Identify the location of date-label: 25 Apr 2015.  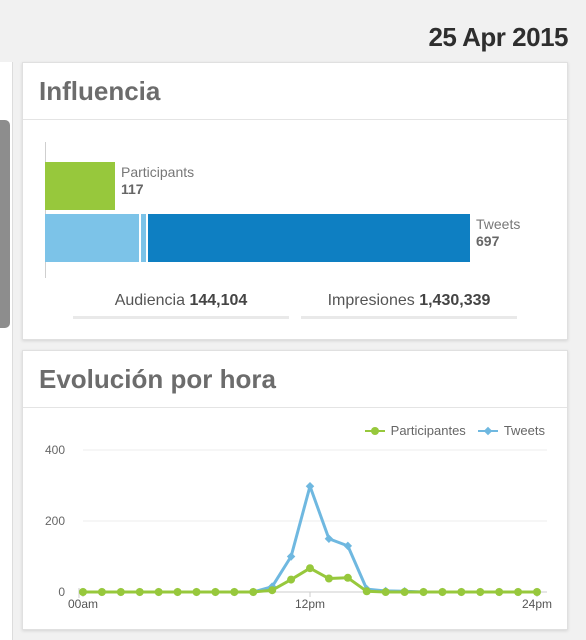
(498, 37).